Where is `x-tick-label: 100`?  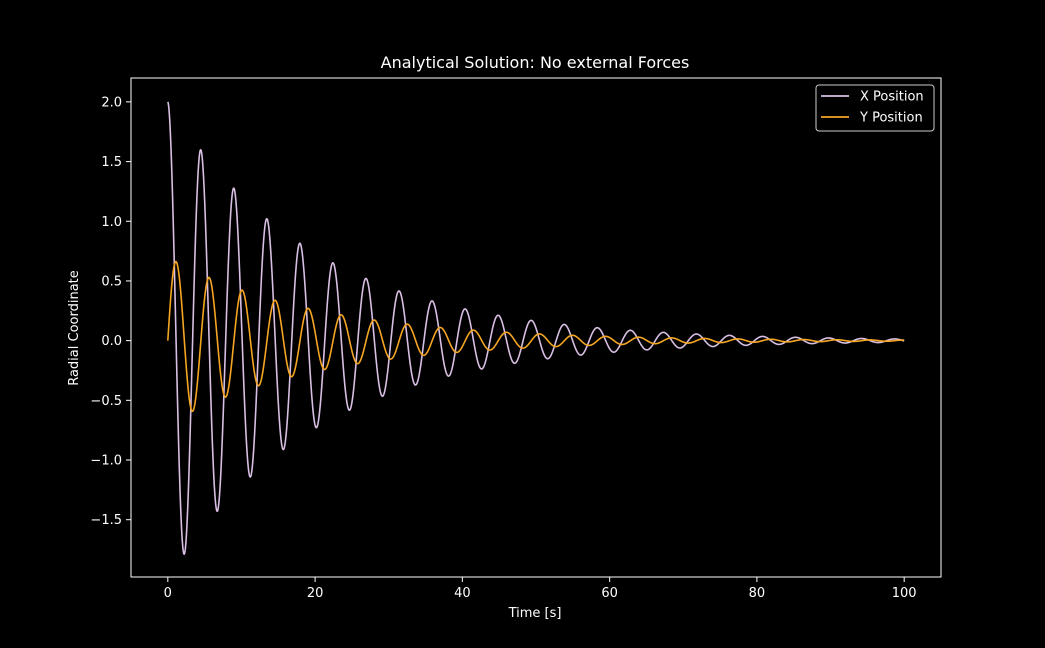
x-tick-label: 100 is located at coordinates (904, 593).